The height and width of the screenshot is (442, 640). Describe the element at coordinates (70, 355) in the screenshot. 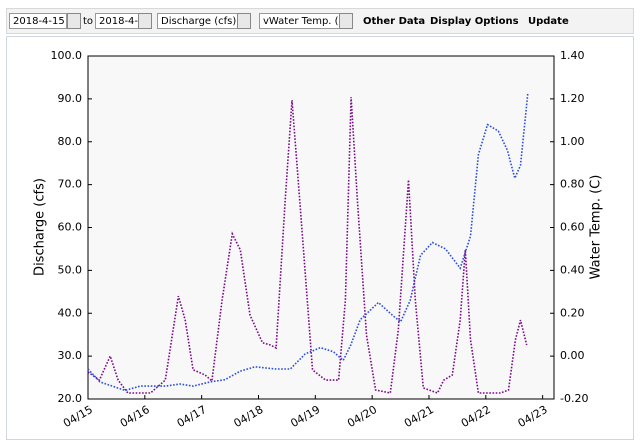

I see `y-tick-label: 30.0` at that location.